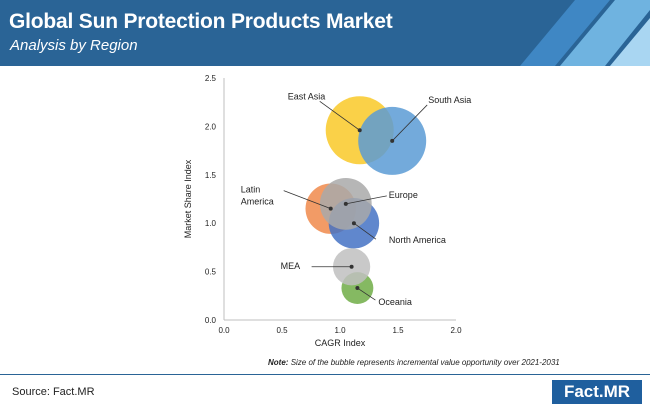  I want to click on note-label: Note:, so click(278, 362).